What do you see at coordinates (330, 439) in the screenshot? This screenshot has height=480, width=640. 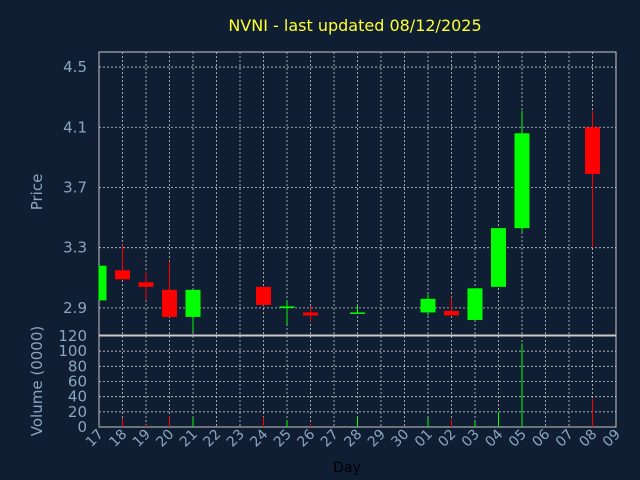 I see `x-tick-label: 27` at bounding box center [330, 439].